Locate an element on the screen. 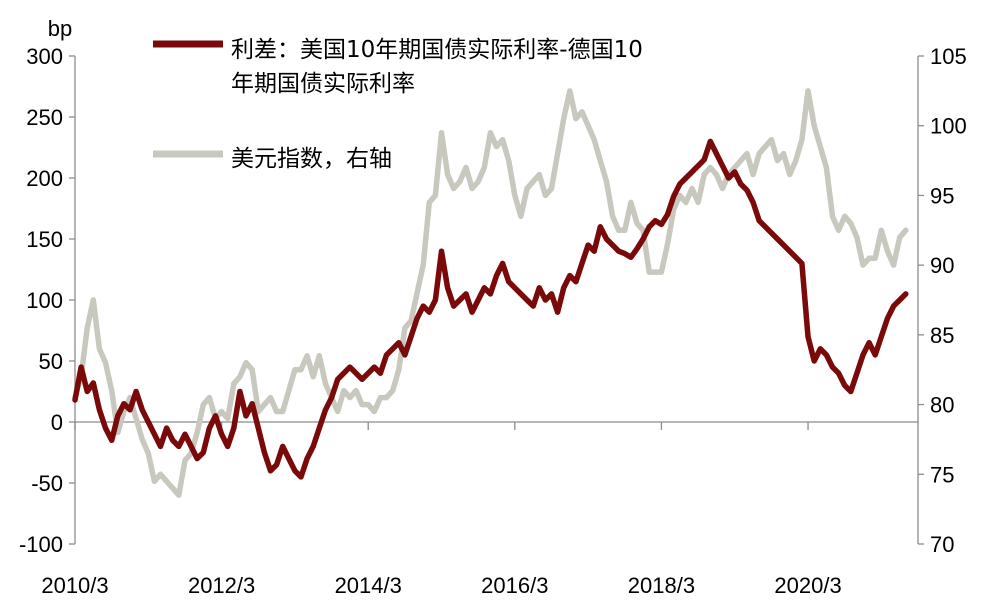 This screenshot has width=1008, height=607. right-axis-tick-label: 105 is located at coordinates (948, 56).